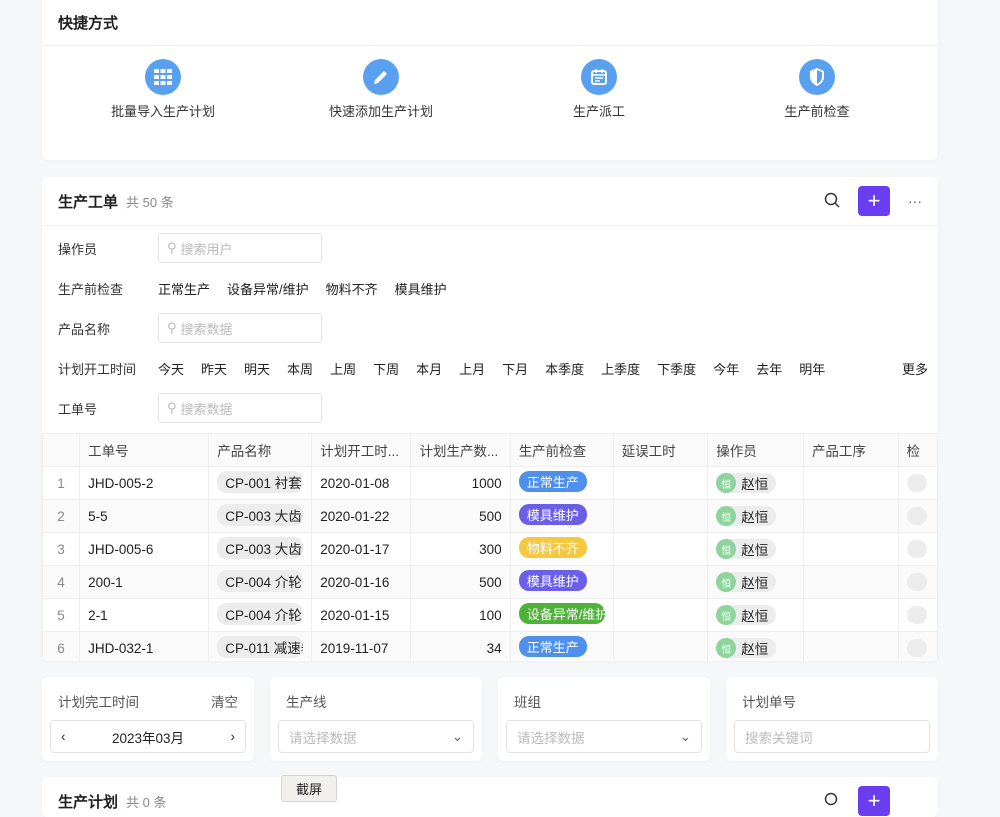 Image resolution: width=1000 pixels, height=817 pixels. I want to click on plan-no-input: 搜索关键词, so click(832, 736).